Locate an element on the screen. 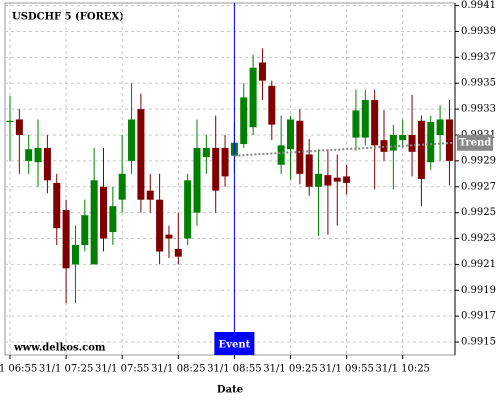  x-tick-label: 31/1 10:25 is located at coordinates (402, 369).